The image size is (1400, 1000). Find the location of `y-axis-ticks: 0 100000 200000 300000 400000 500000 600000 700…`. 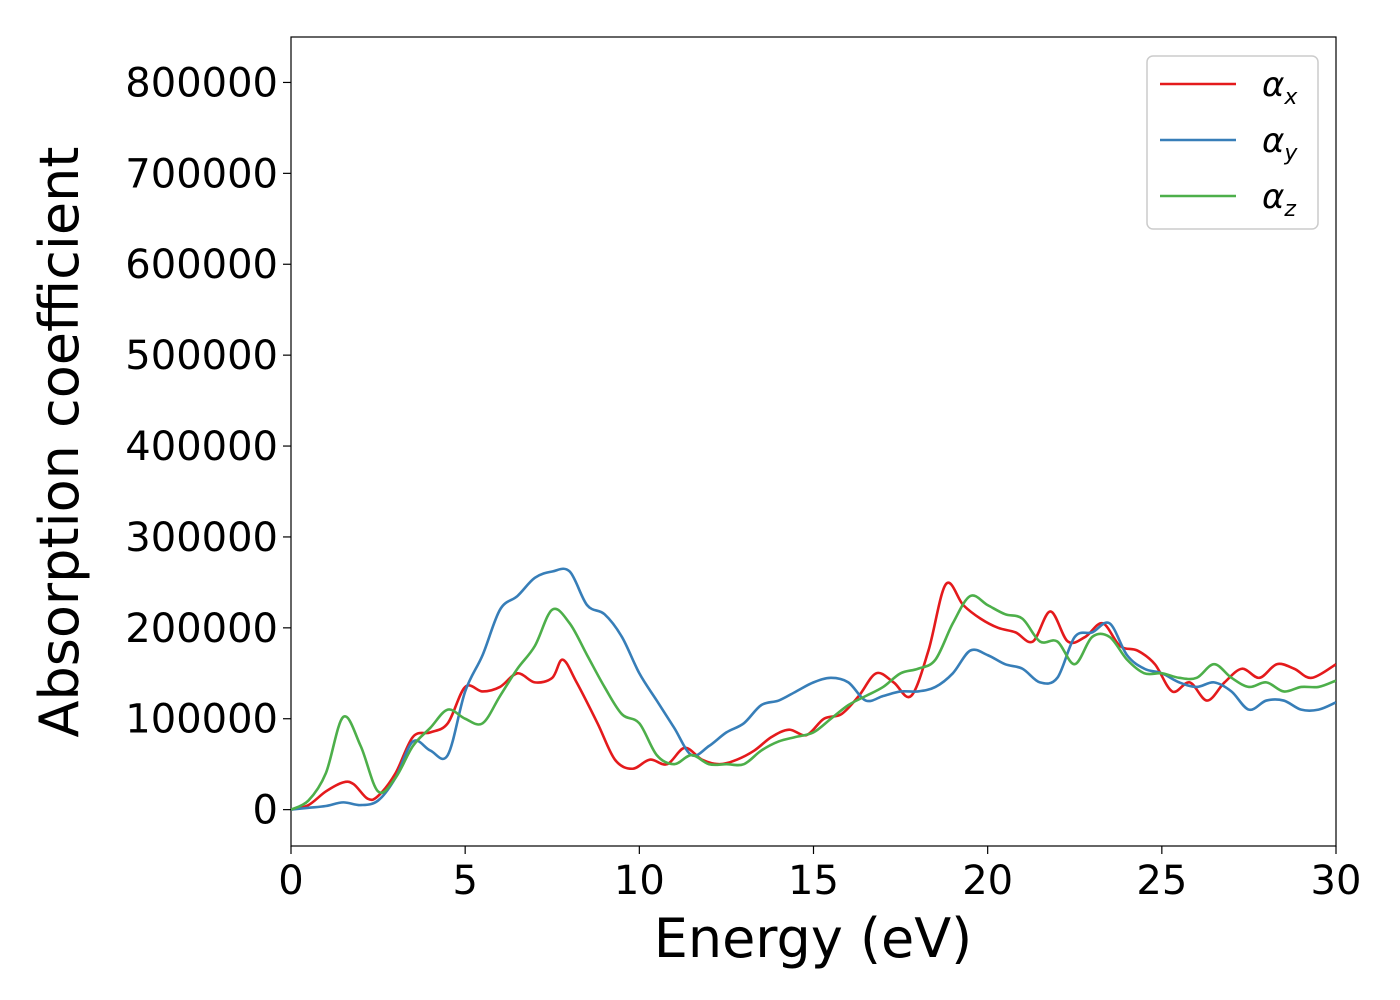

y-axis-ticks: 0 100000 200000 300000 400000 500000 600000 700… is located at coordinates (208, 447).